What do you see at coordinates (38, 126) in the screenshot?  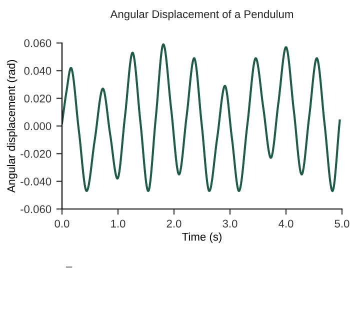 I see `y-tick-label: 0.000` at bounding box center [38, 126].